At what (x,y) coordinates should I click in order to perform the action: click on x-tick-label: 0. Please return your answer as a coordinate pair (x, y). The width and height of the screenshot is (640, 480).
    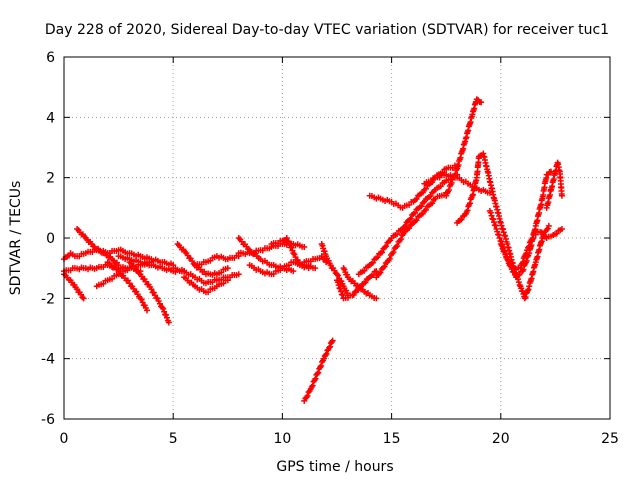
    Looking at the image, I should click on (64, 439).